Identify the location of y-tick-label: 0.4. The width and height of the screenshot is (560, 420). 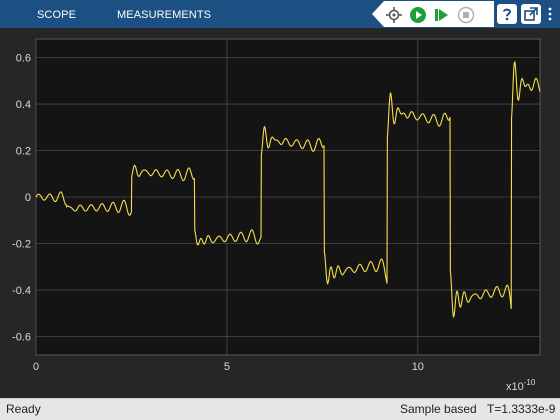
(23, 105).